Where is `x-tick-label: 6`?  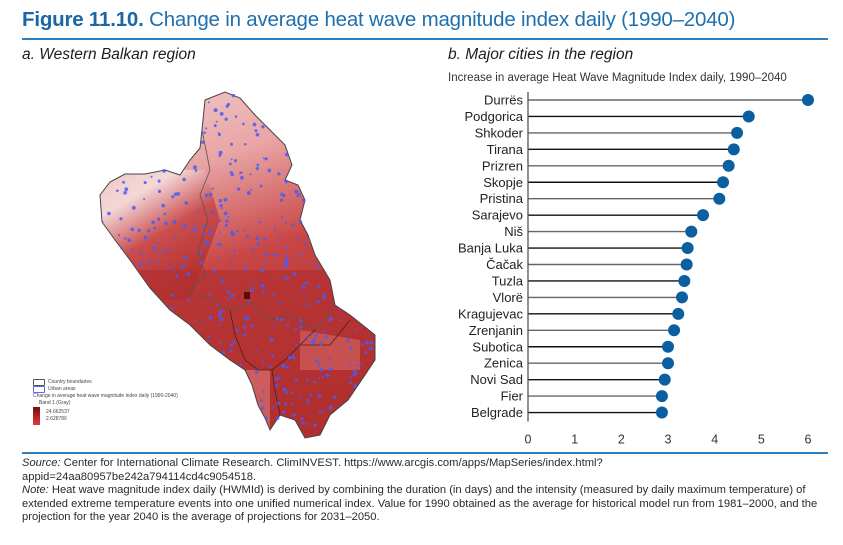 x-tick-label: 6 is located at coordinates (808, 440).